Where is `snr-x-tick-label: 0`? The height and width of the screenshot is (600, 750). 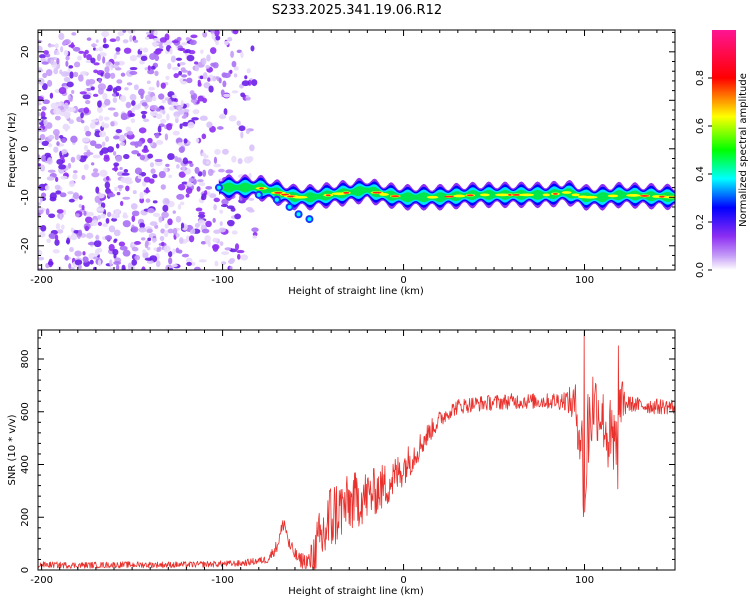 snr-x-tick-label: 0 is located at coordinates (403, 580).